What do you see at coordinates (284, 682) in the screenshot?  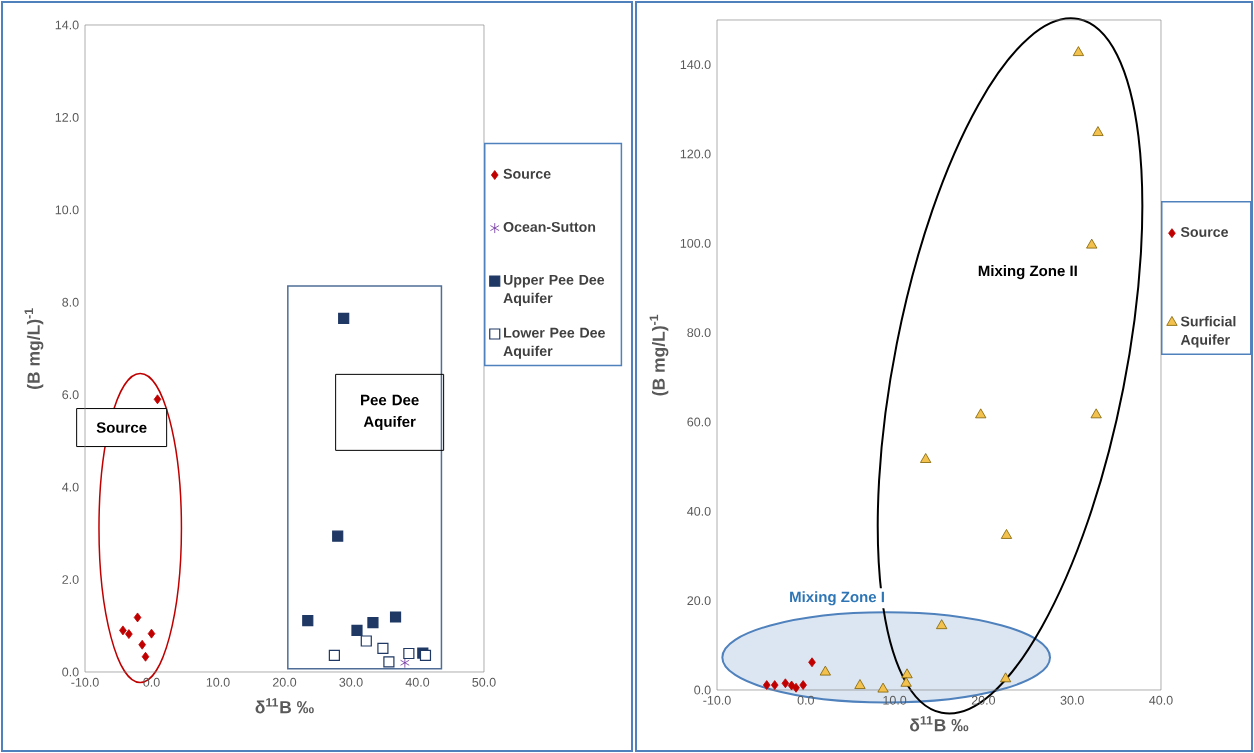 I see `x-tick-label: 20.0` at bounding box center [284, 682].